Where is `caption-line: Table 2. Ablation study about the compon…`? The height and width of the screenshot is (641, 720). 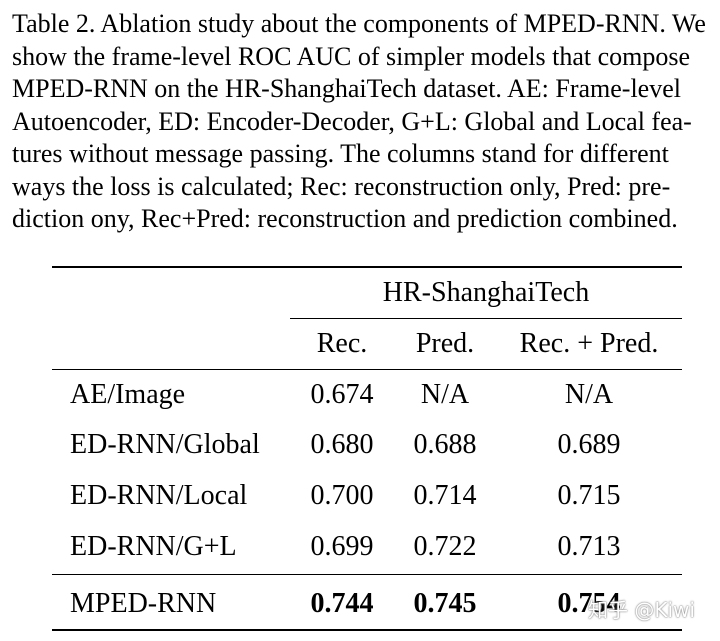
caption-line: Table 2. Ablation study about the compon… is located at coordinates (359, 23).